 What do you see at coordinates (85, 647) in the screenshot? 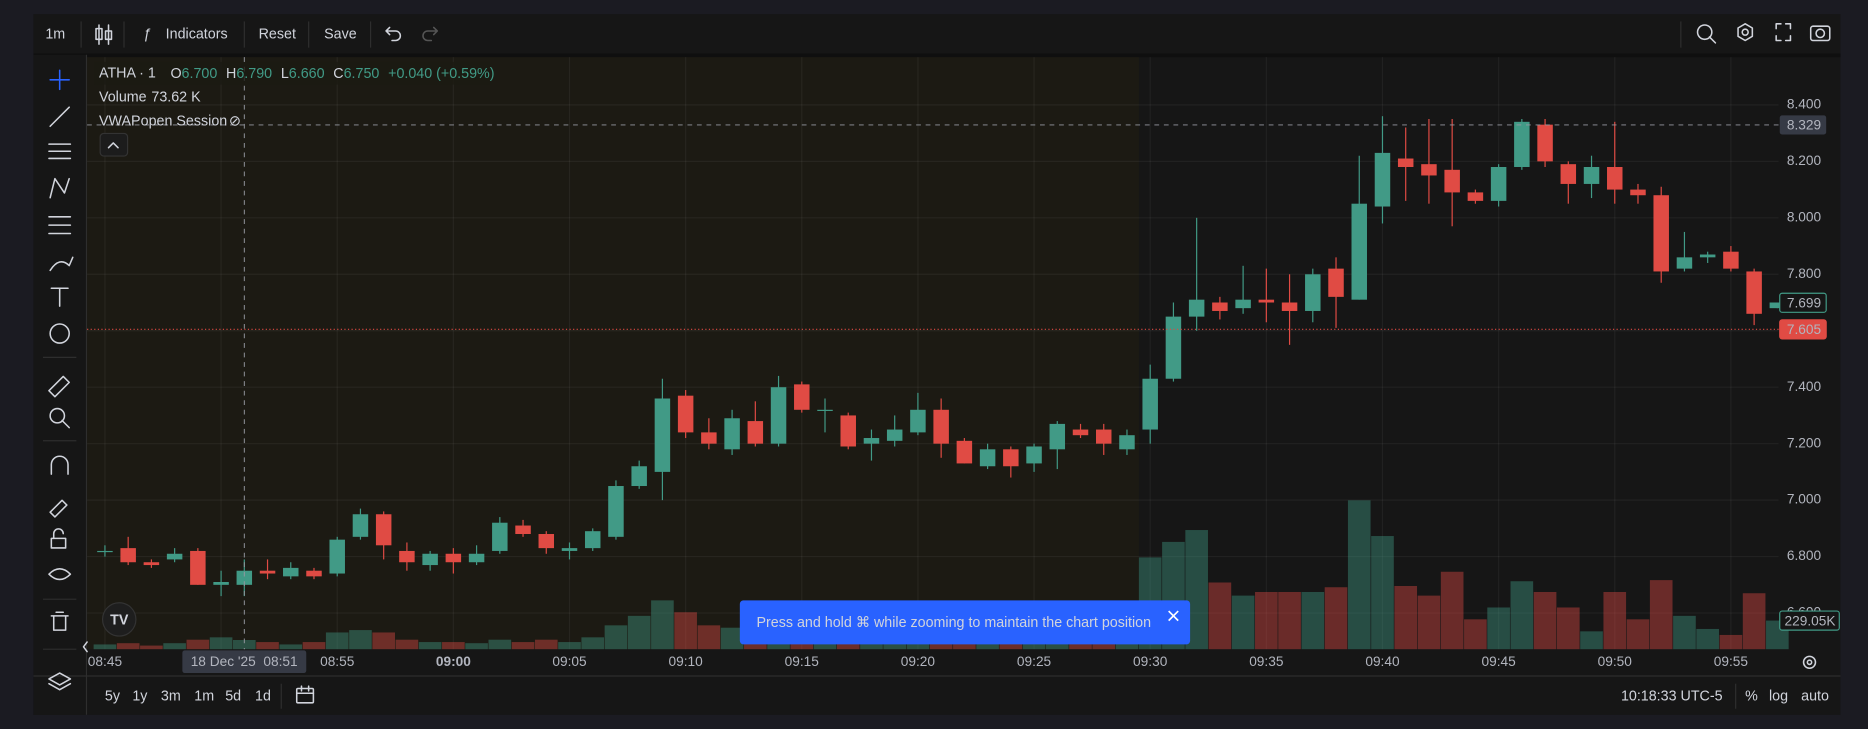
I see `scroll-left` at bounding box center [85, 647].